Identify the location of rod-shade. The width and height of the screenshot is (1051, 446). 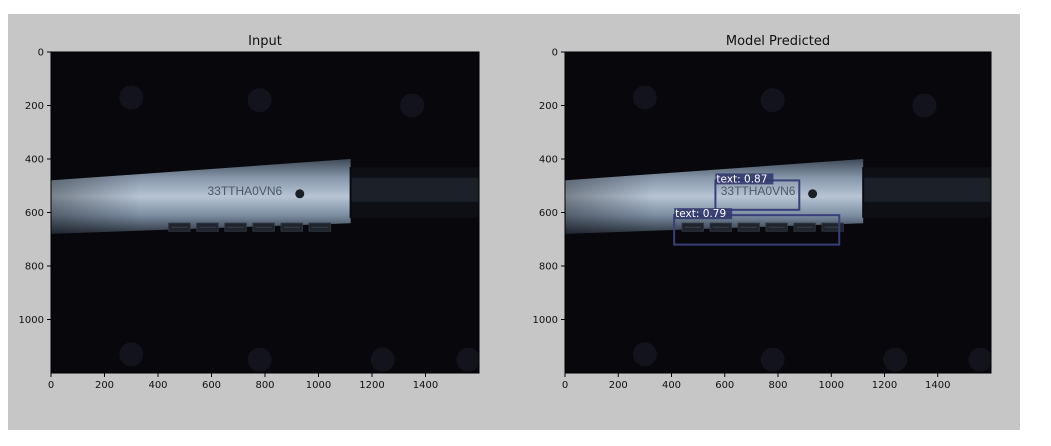
(201, 196).